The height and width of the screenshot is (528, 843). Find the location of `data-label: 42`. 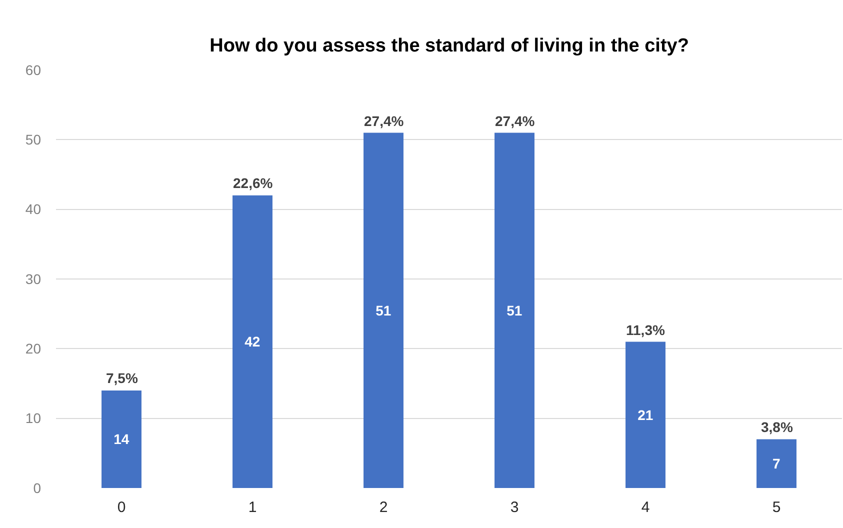

data-label: 42 is located at coordinates (252, 342).